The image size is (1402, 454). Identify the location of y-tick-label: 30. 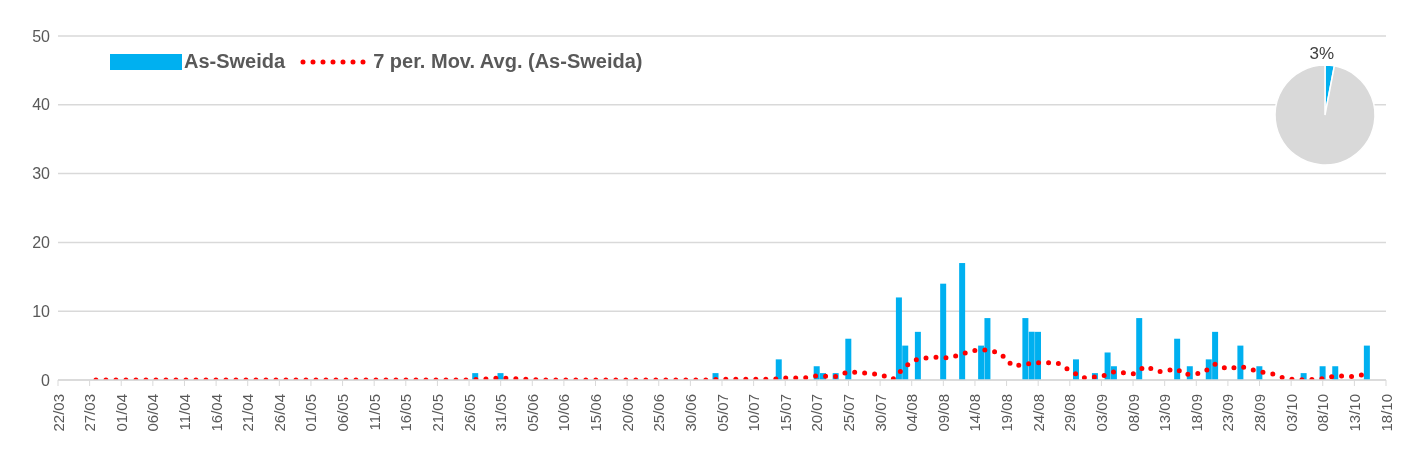
(41, 174).